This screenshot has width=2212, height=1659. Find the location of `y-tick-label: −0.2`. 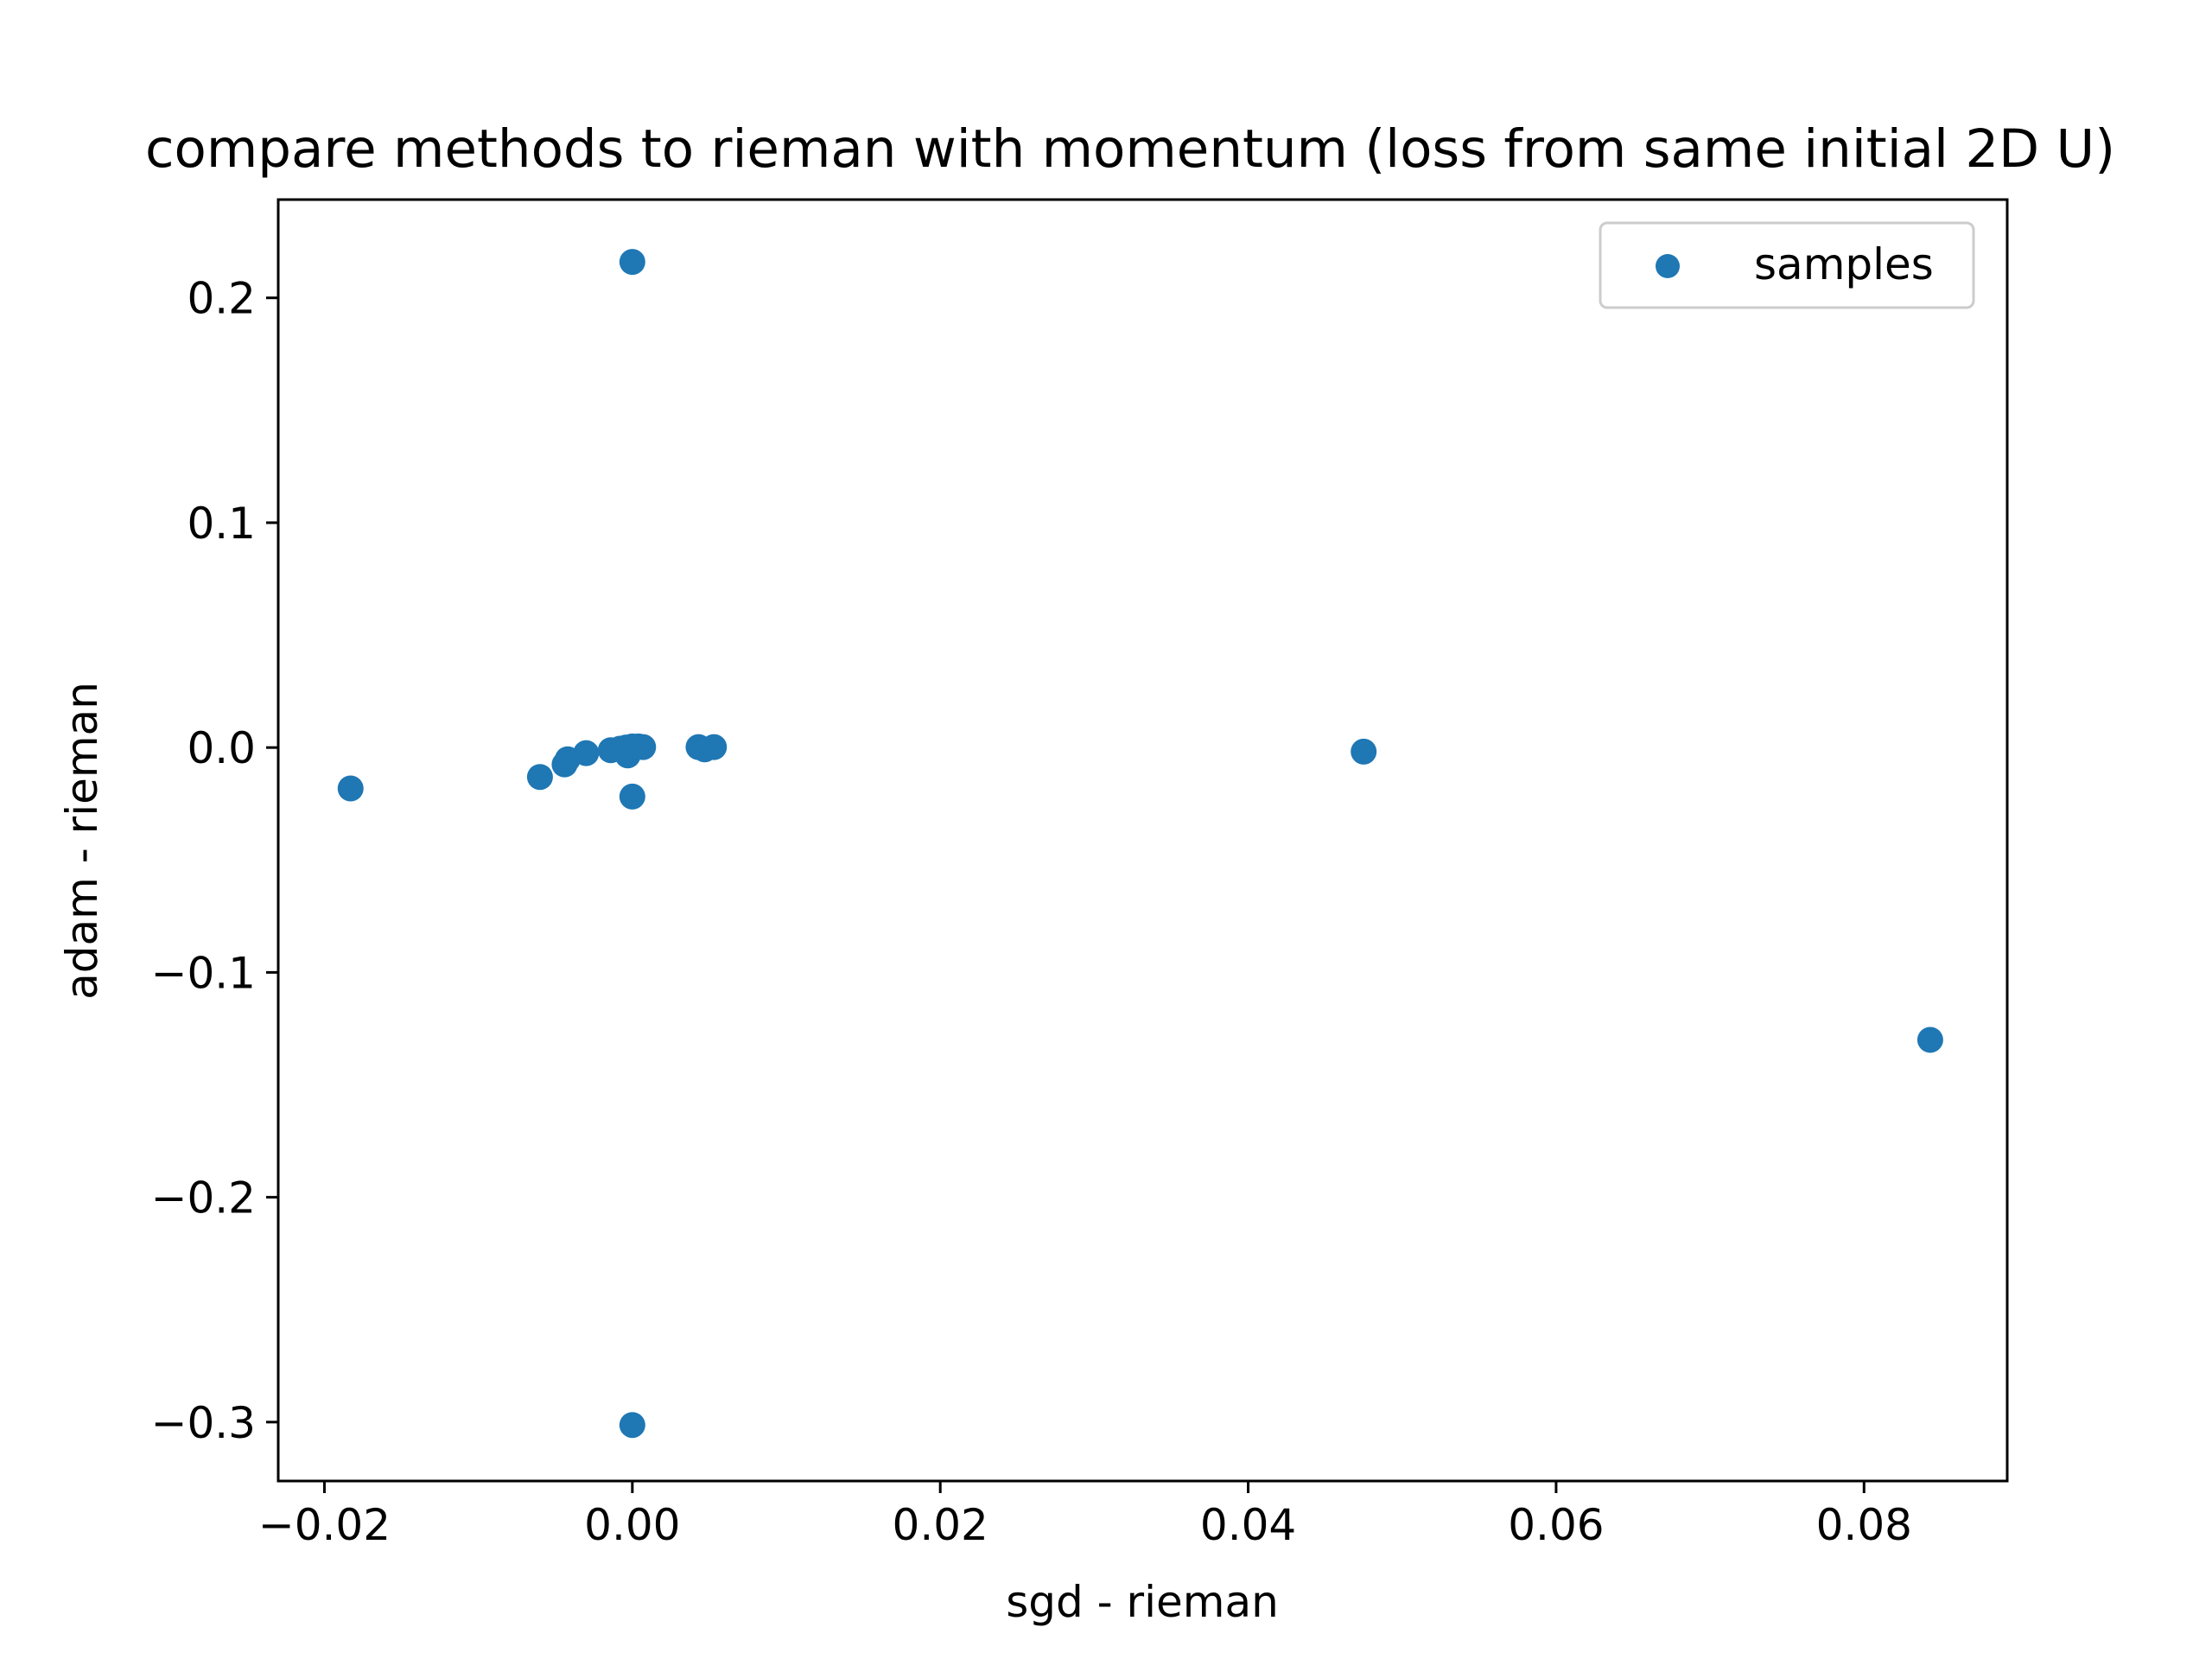

y-tick-label: −0.2 is located at coordinates (203, 1198).